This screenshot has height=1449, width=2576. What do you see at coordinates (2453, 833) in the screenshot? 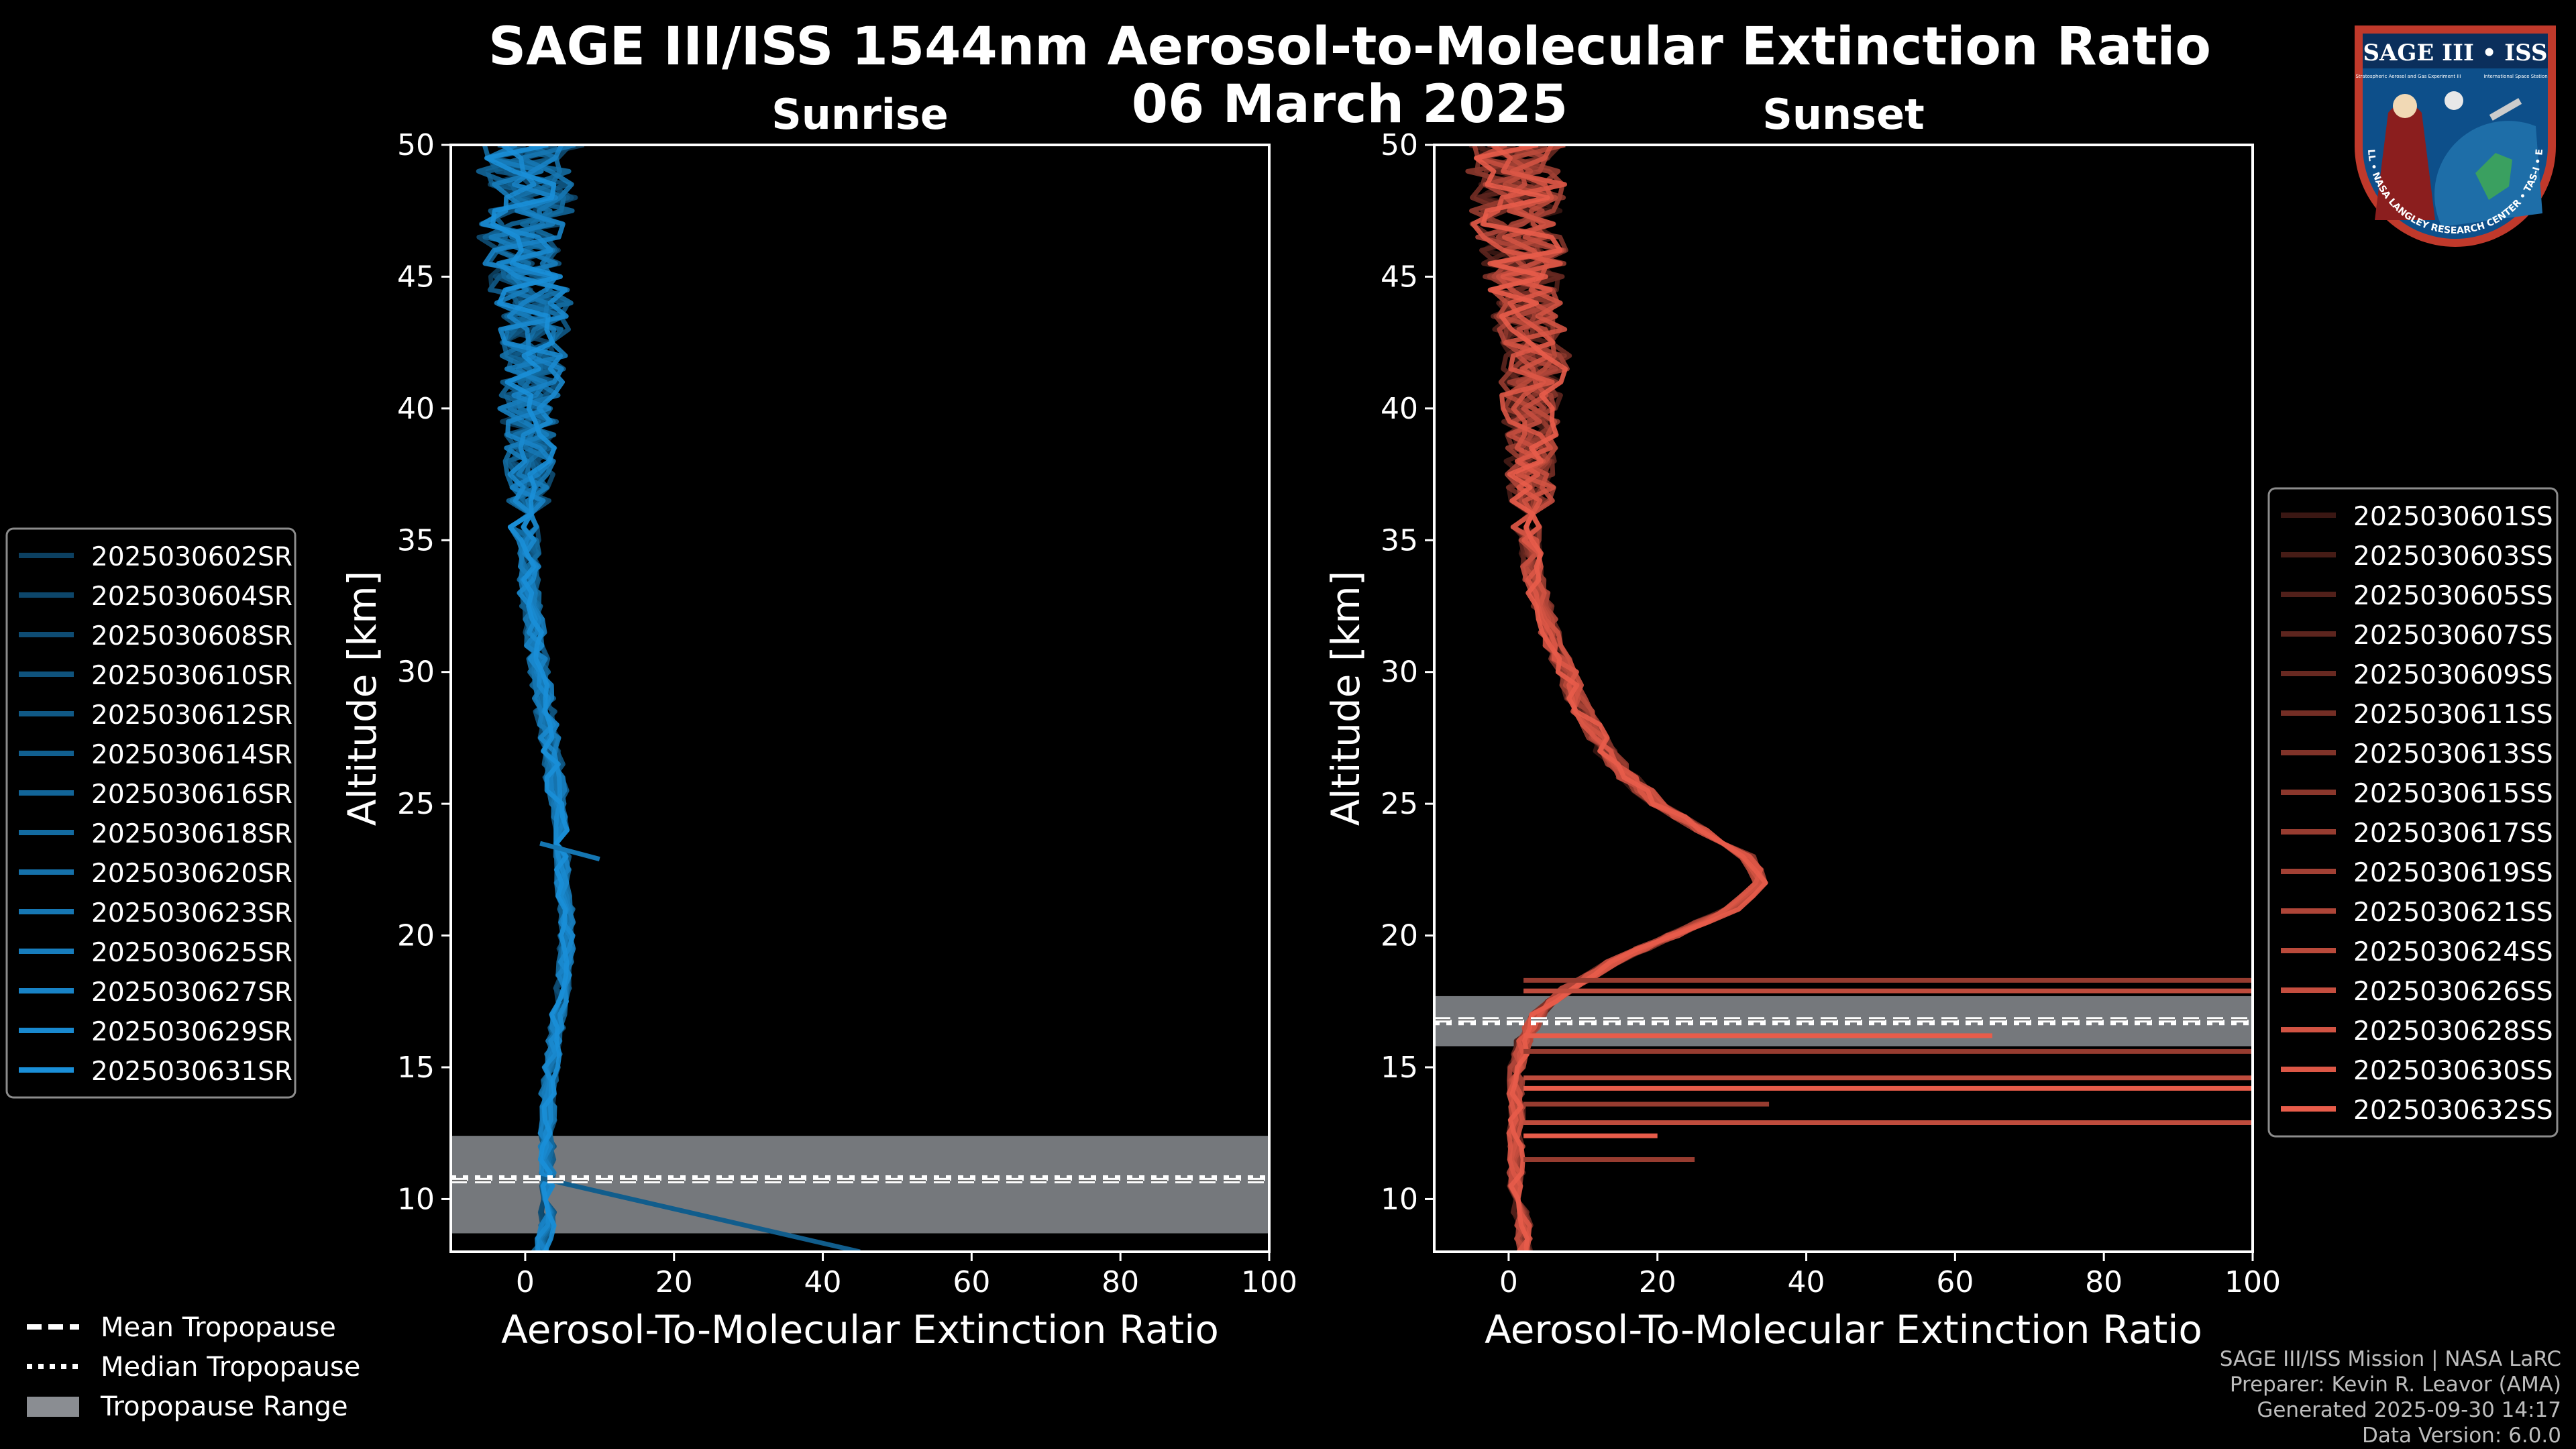
I see `legend-entry: 2025030617SS` at bounding box center [2453, 833].